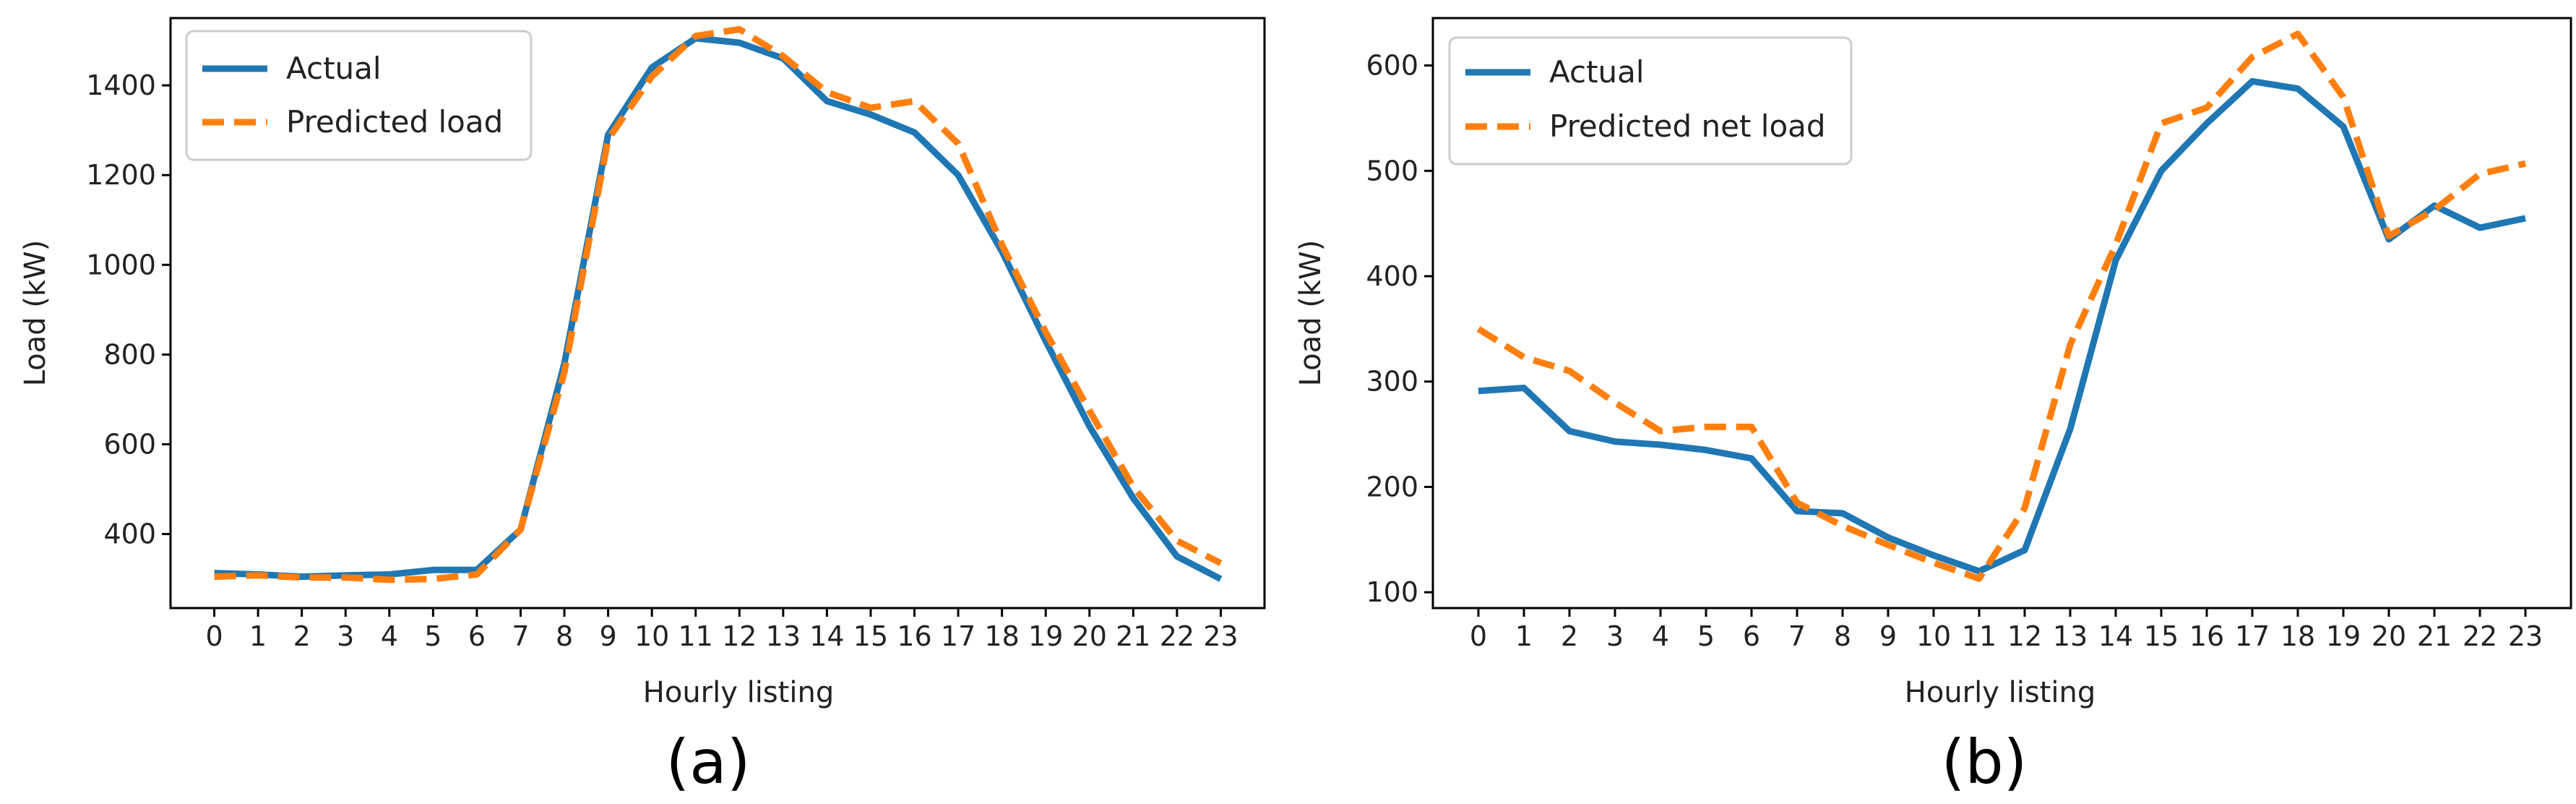  What do you see at coordinates (2297, 636) in the screenshot?
I see `chart-b-xtick-label-18: 18` at bounding box center [2297, 636].